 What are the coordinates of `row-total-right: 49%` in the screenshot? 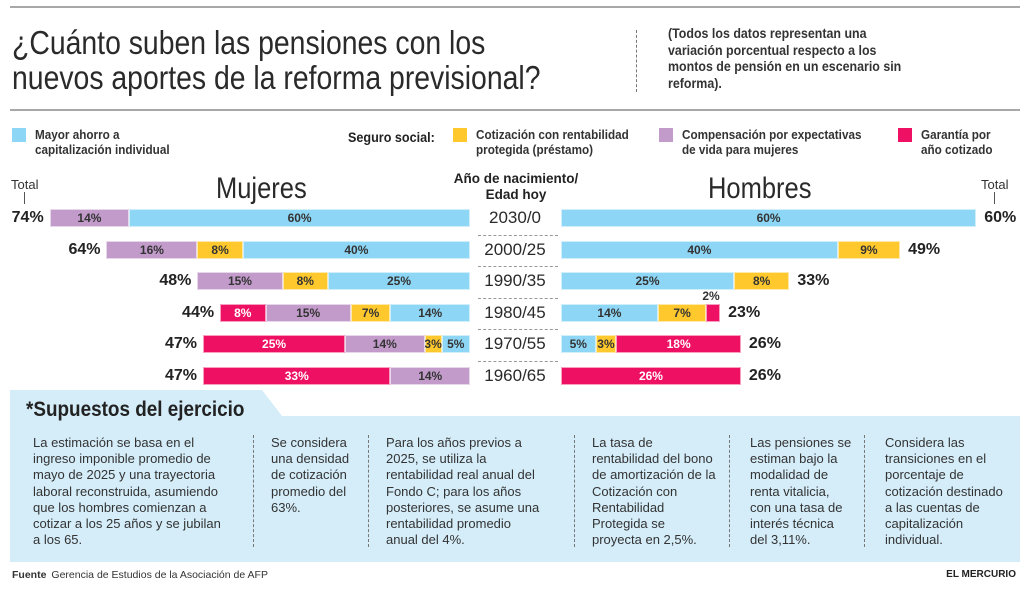 It's located at (924, 249).